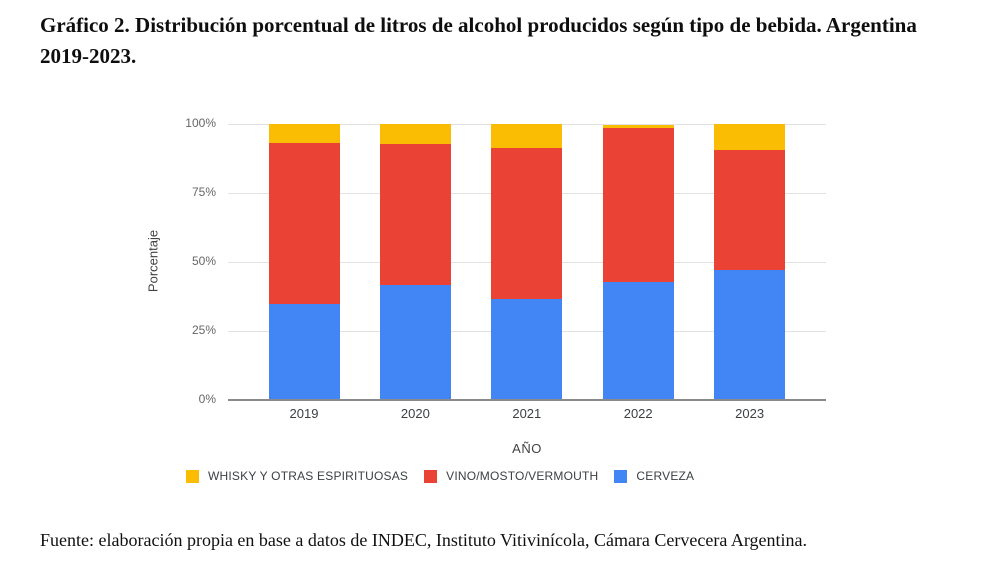 Image resolution: width=1000 pixels, height=563 pixels. Describe the element at coordinates (527, 349) in the screenshot. I see `bar-2021-cerveza` at that location.